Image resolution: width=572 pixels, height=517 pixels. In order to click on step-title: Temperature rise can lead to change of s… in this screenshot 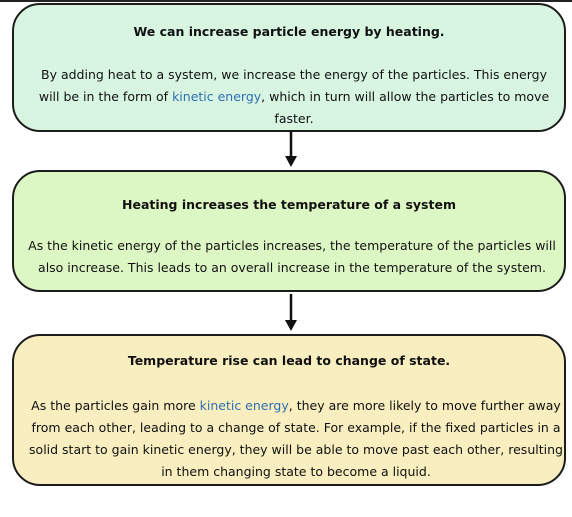, I will do `click(289, 360)`.